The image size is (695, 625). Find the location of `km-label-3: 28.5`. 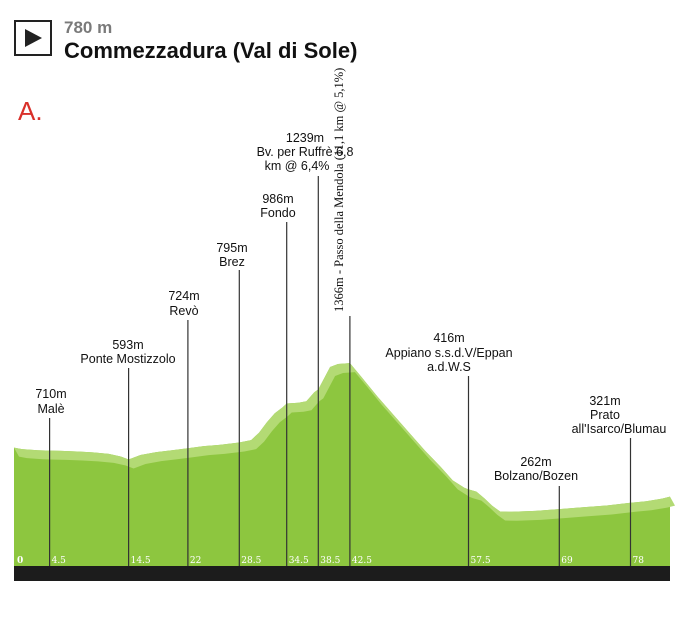

km-label-3: 28.5 is located at coordinates (251, 561).